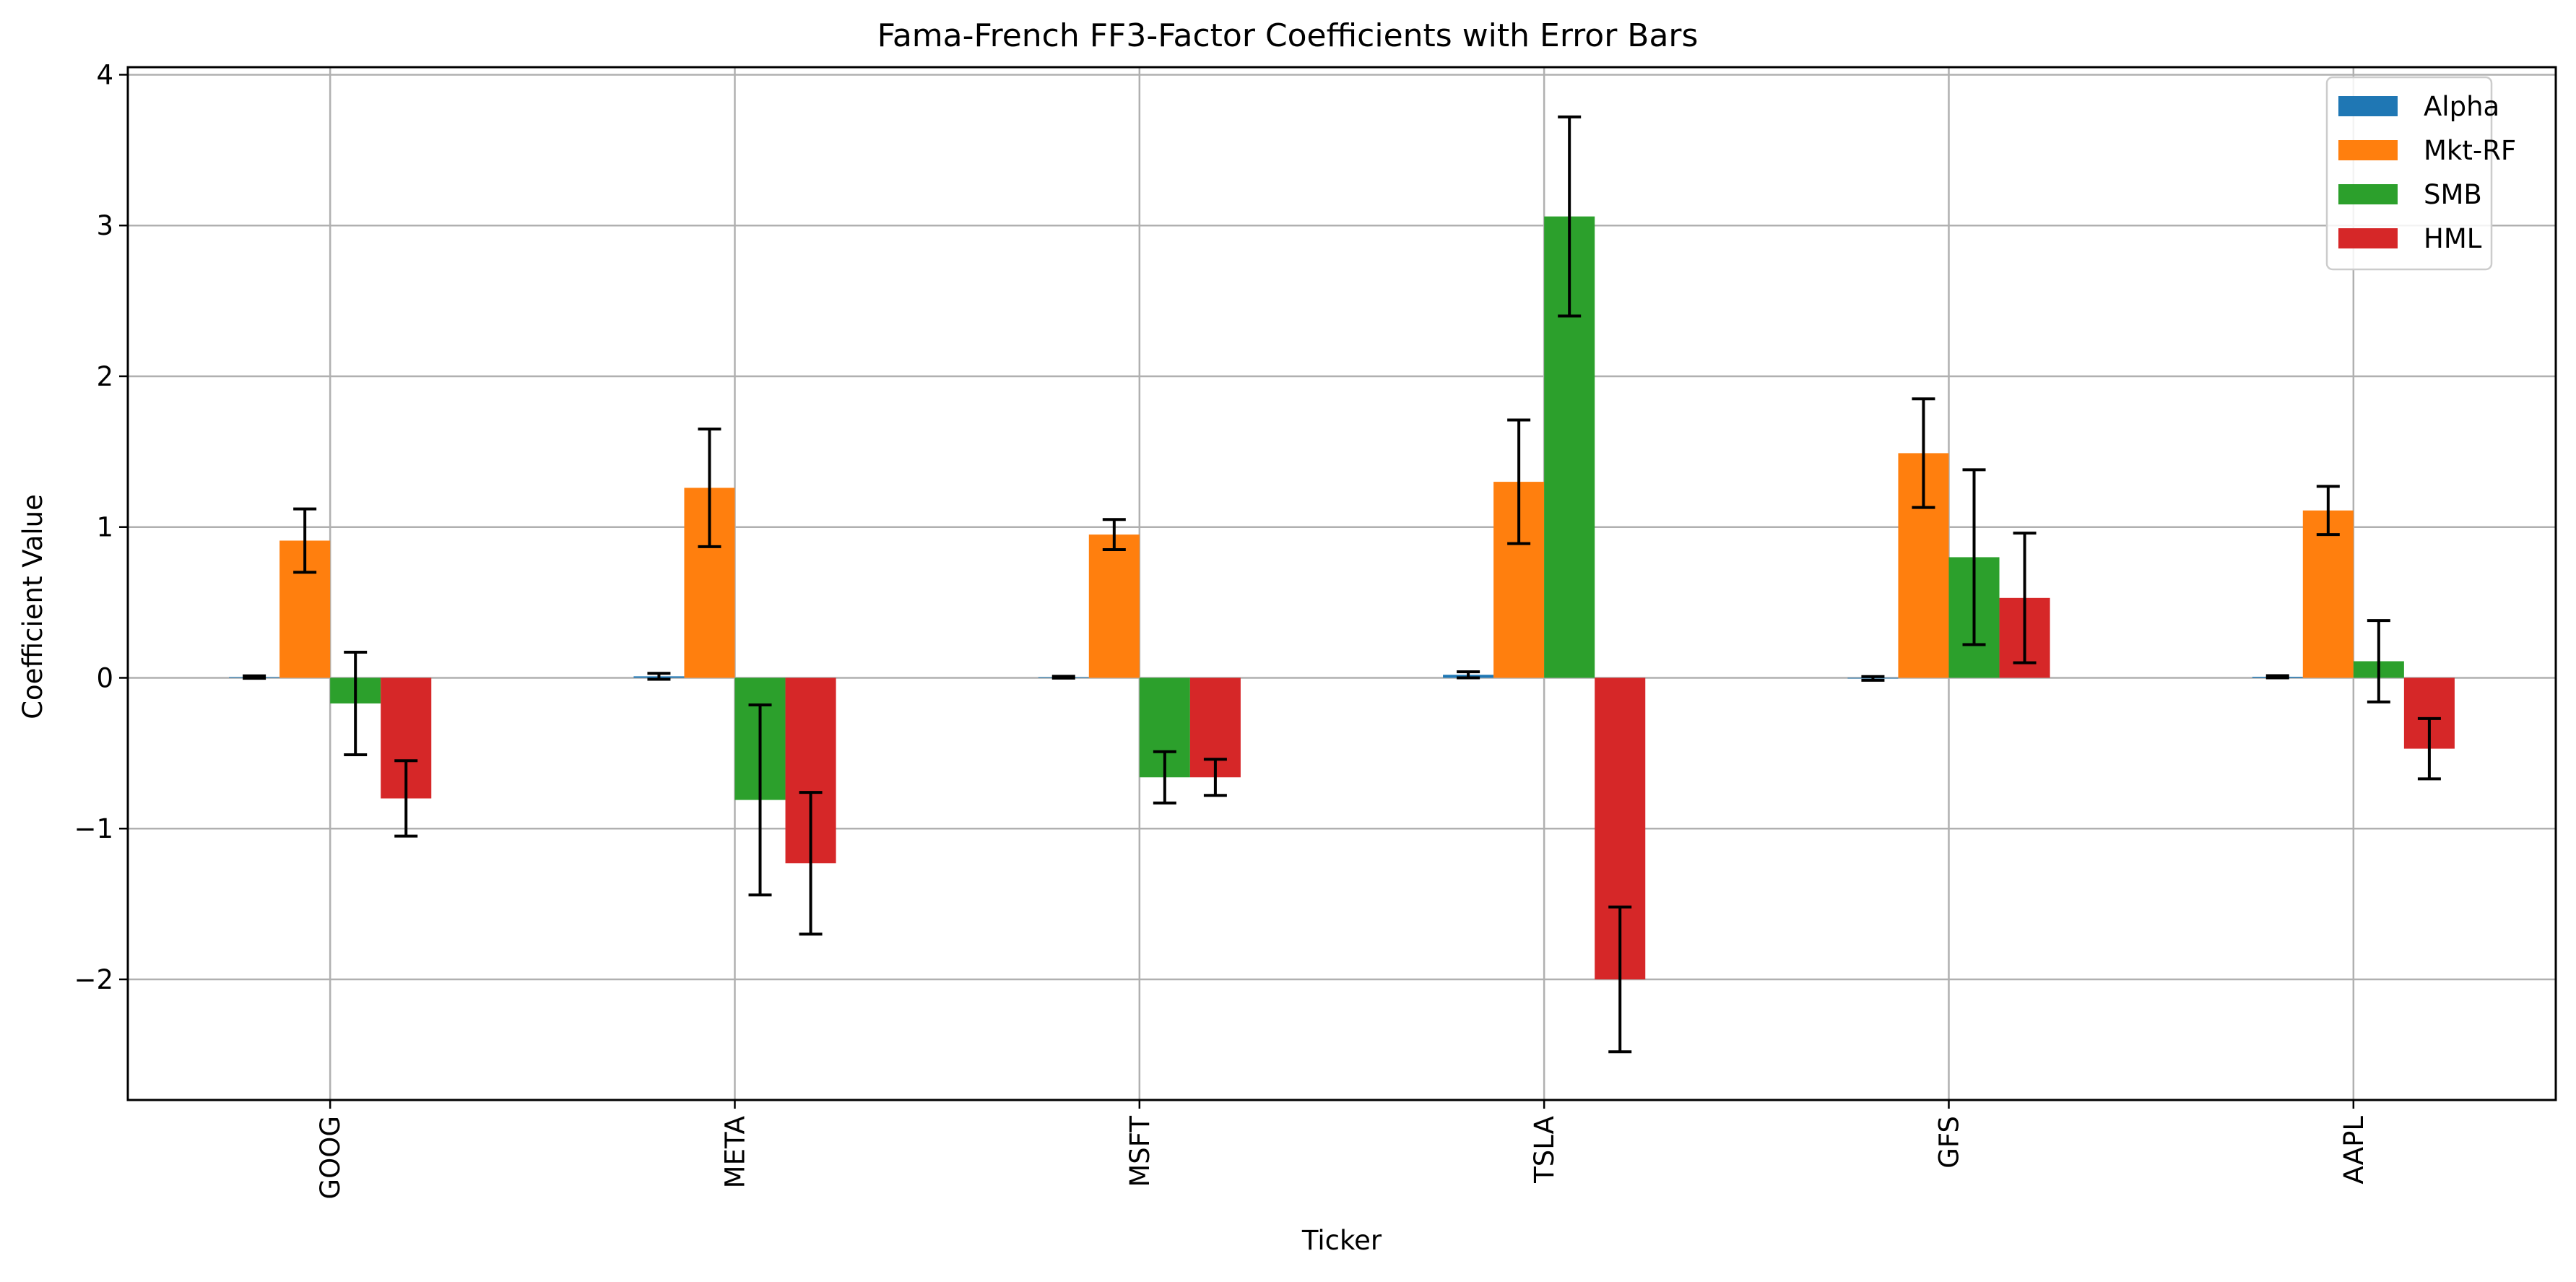 This screenshot has width=2576, height=1282. I want to click on errorbar-smb-msft, so click(1164, 777).